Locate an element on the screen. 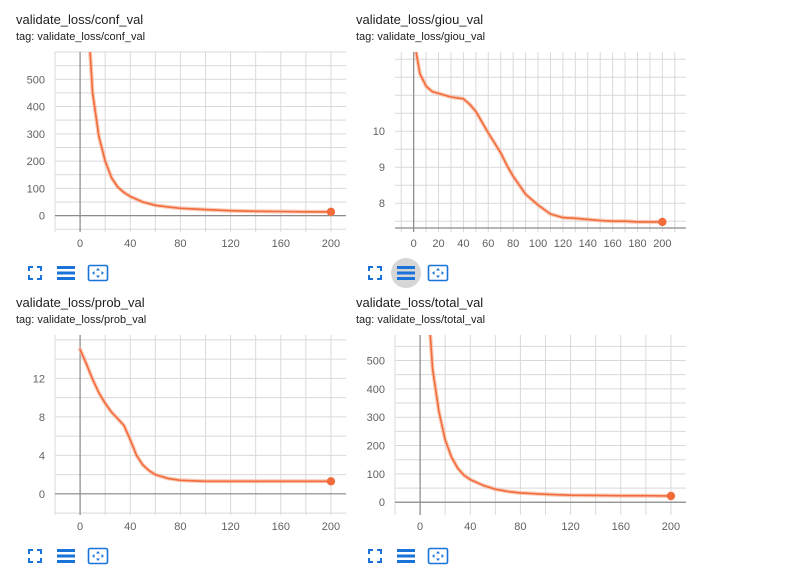 This screenshot has height=576, width=791. card-title: validate_loss/giou_val is located at coordinates (420, 19).